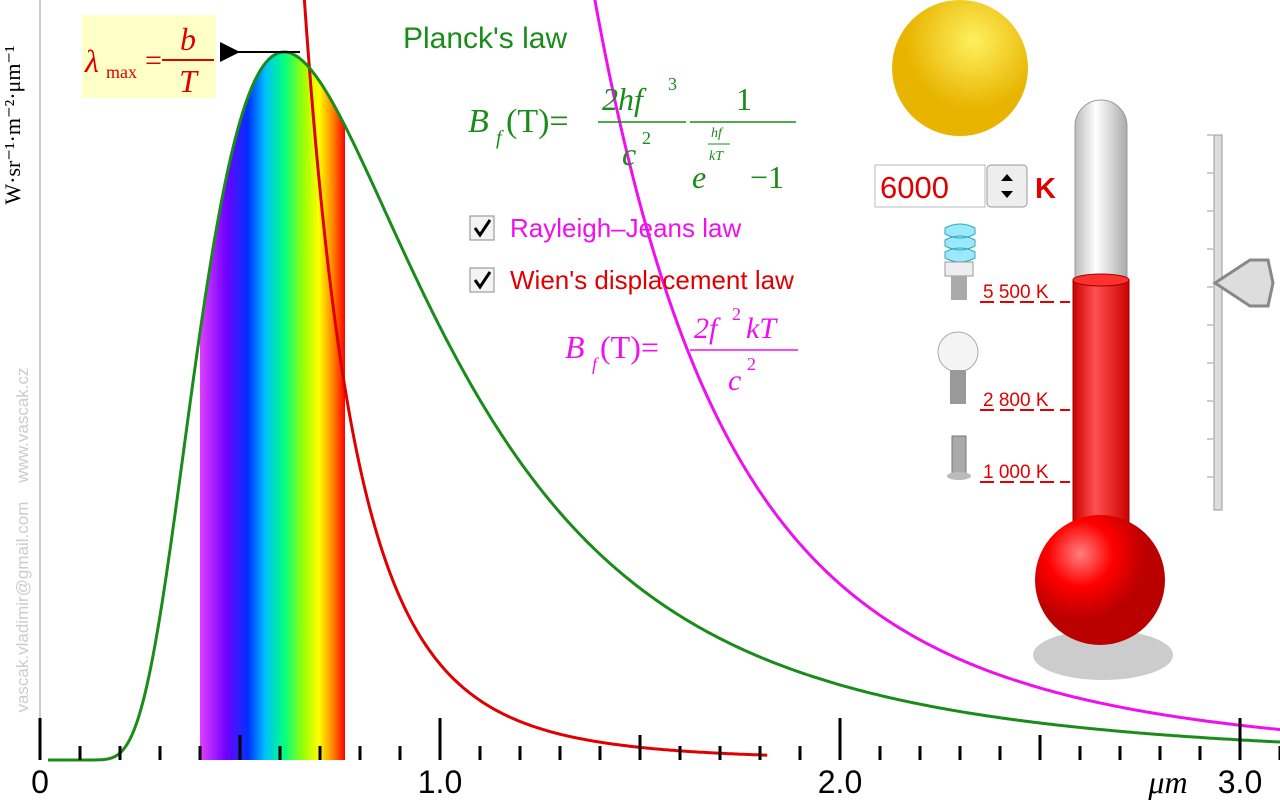 The image size is (1280, 800). I want to click on slider-handle, so click(1243, 283).